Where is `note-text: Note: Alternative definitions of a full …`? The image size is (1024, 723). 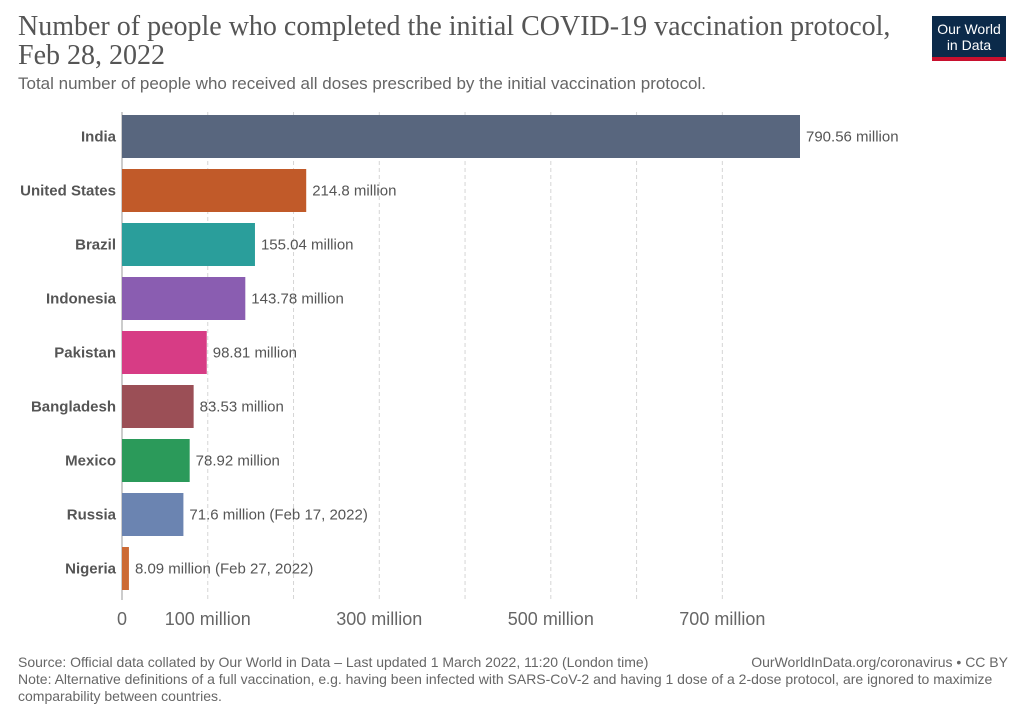
note-text: Note: Alternative definitions of a full … is located at coordinates (505, 687).